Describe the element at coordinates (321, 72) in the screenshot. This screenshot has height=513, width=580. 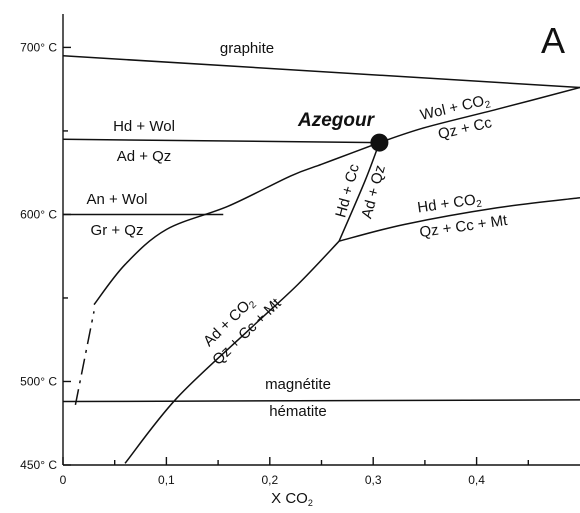
I see `reaction-curve-graphite` at that location.